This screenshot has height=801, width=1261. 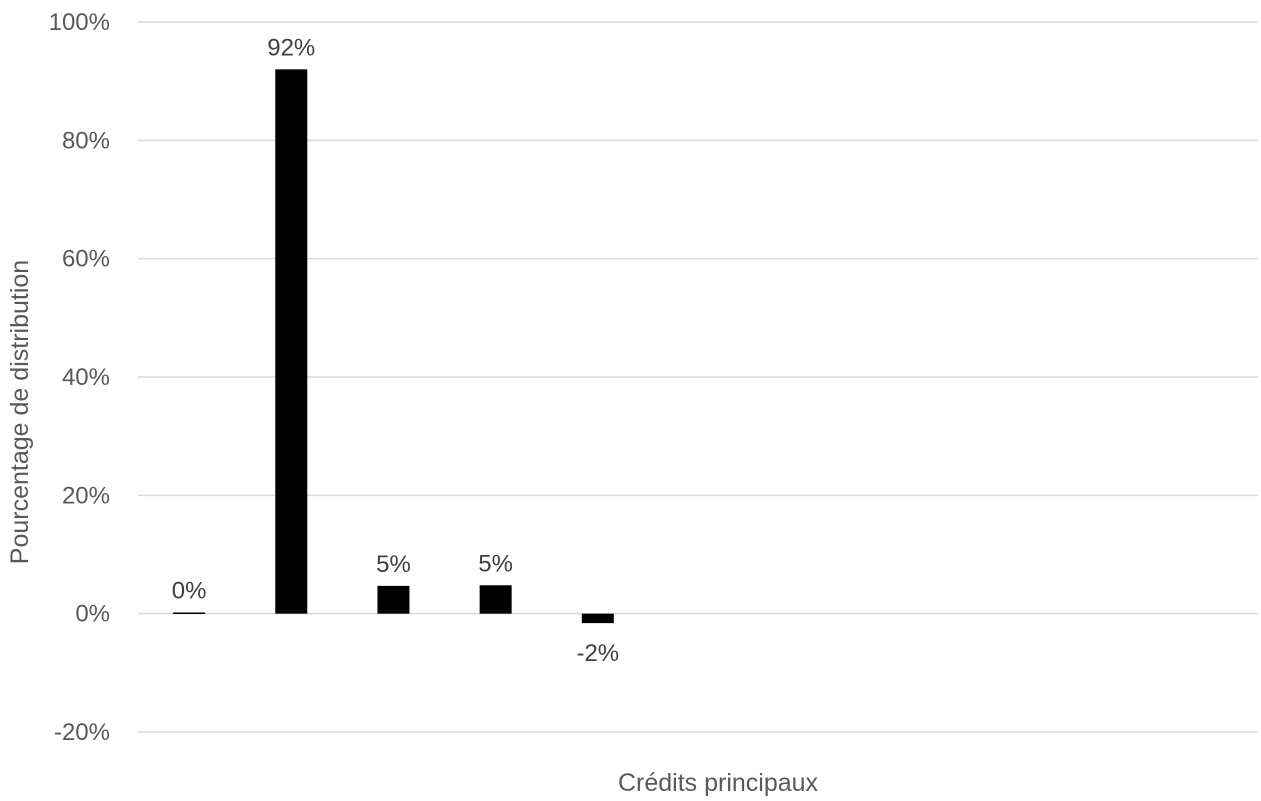 I want to click on x-axis-title: Crédits principaux, so click(x=718, y=783).